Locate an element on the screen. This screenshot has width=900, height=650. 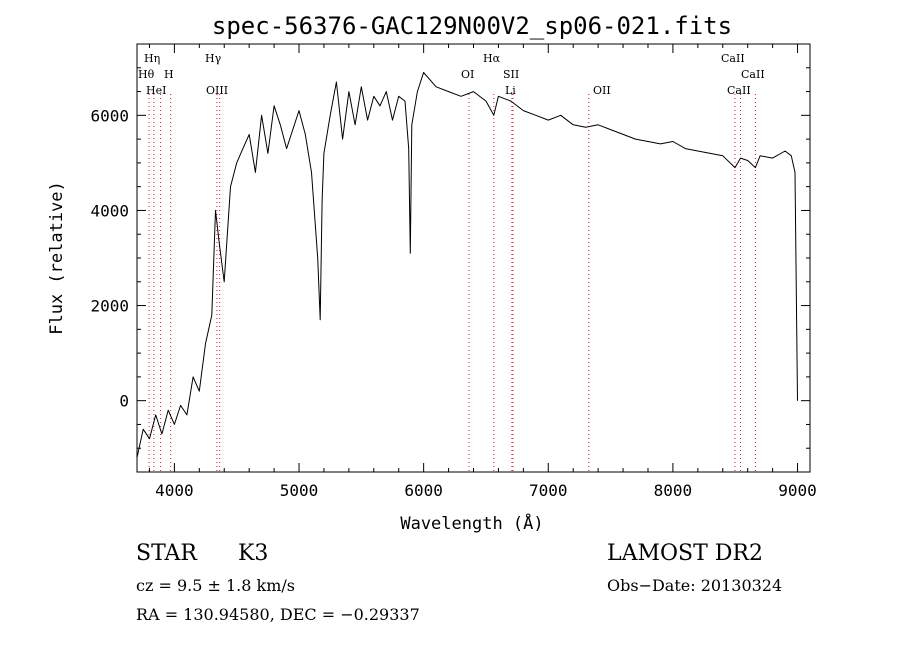
line-label: SII is located at coordinates (511, 74).